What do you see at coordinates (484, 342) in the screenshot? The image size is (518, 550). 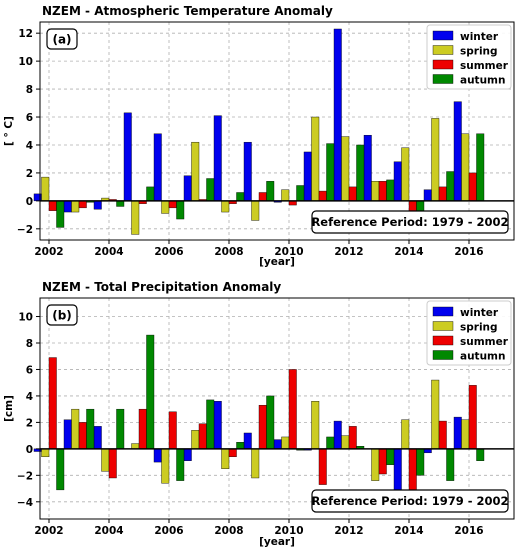 I see `legend-label-summer: summer` at bounding box center [484, 342].